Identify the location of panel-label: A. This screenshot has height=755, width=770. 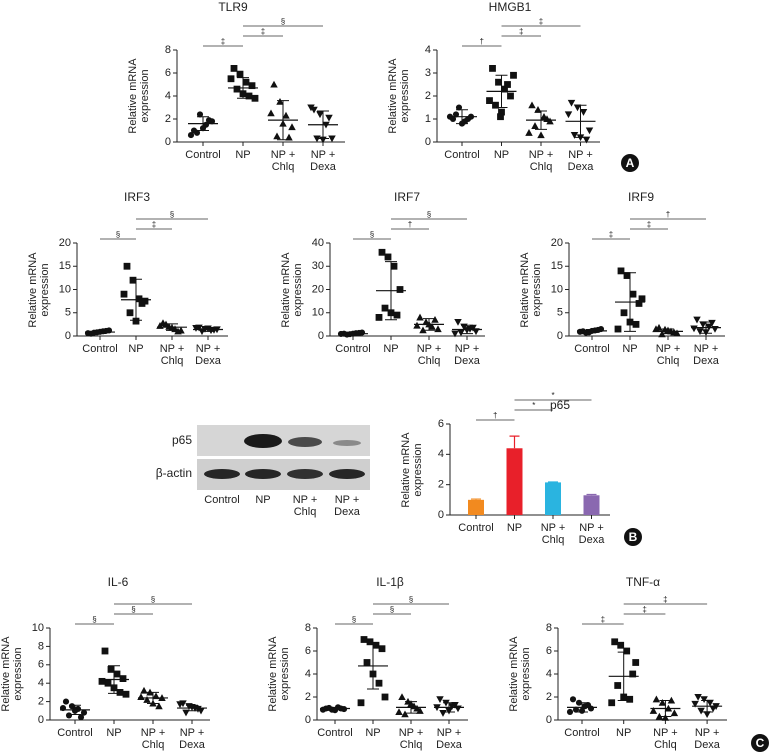
(630, 163).